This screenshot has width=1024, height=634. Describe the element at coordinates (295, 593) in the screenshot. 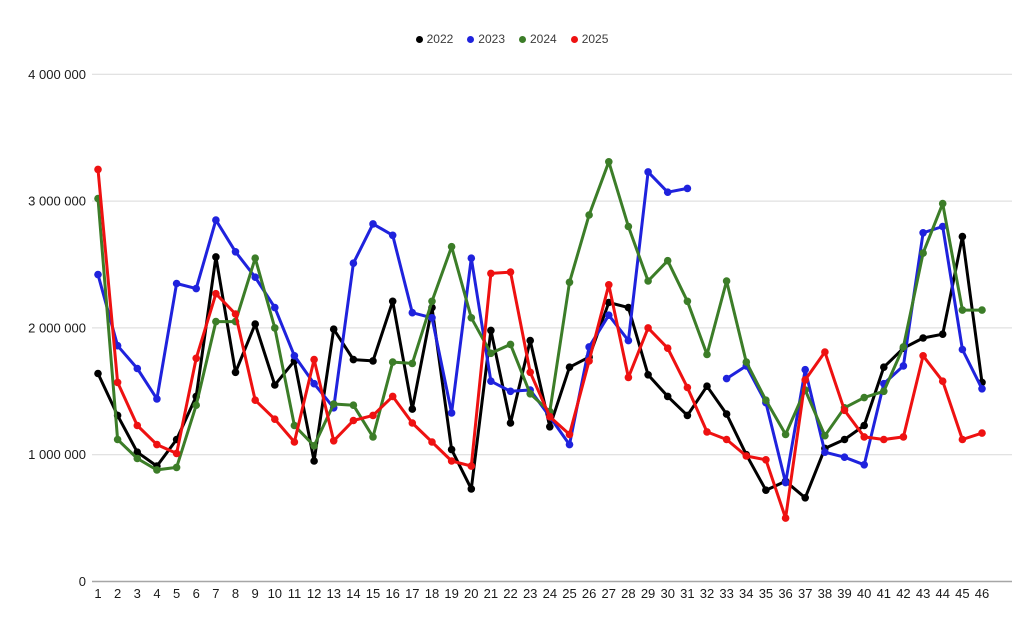

I see `x-tick-label: 11` at that location.